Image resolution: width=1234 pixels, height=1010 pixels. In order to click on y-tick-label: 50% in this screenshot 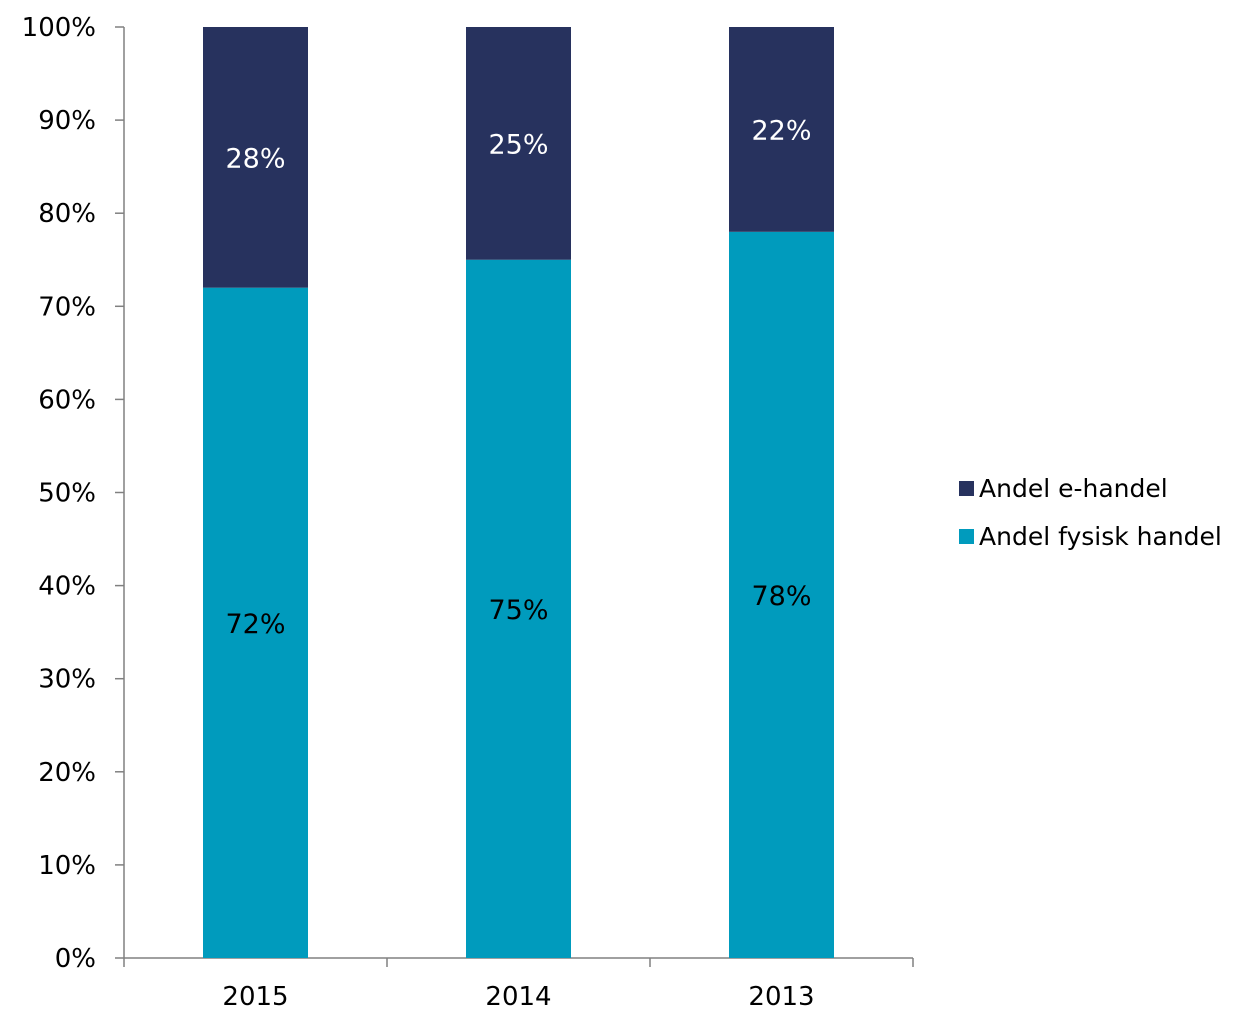, I will do `click(67, 494)`.